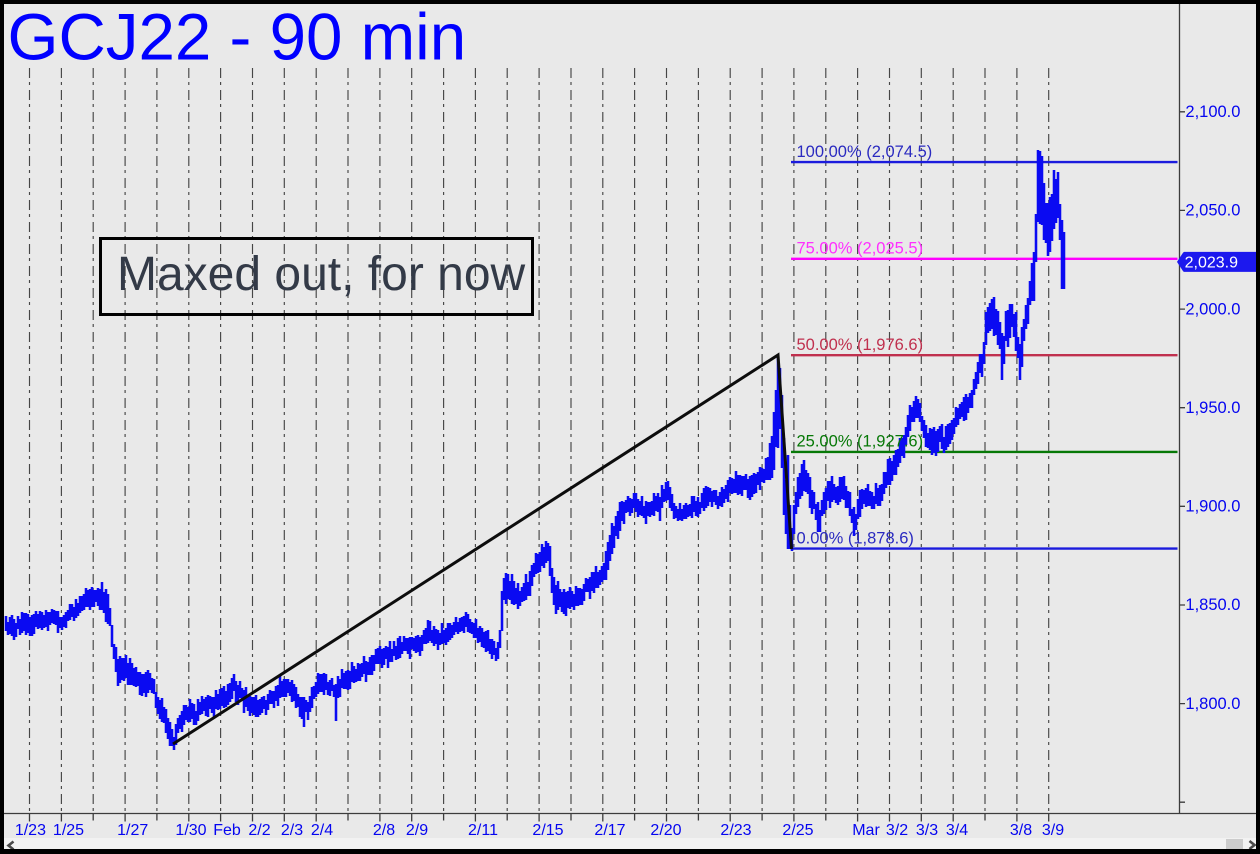  What do you see at coordinates (292, 830) in the screenshot?
I see `svg-text: 2/3` at bounding box center [292, 830].